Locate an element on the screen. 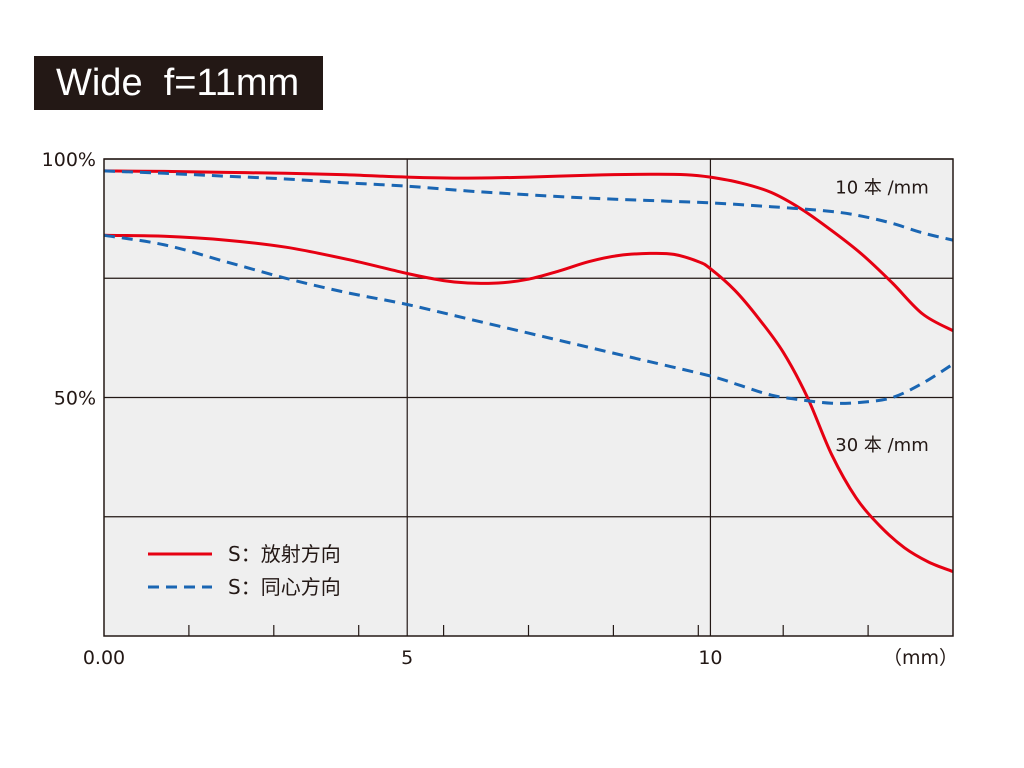 Image resolution: width=1024 pixels, height=768 pixels. y-tick-label: 50% is located at coordinates (75, 399).